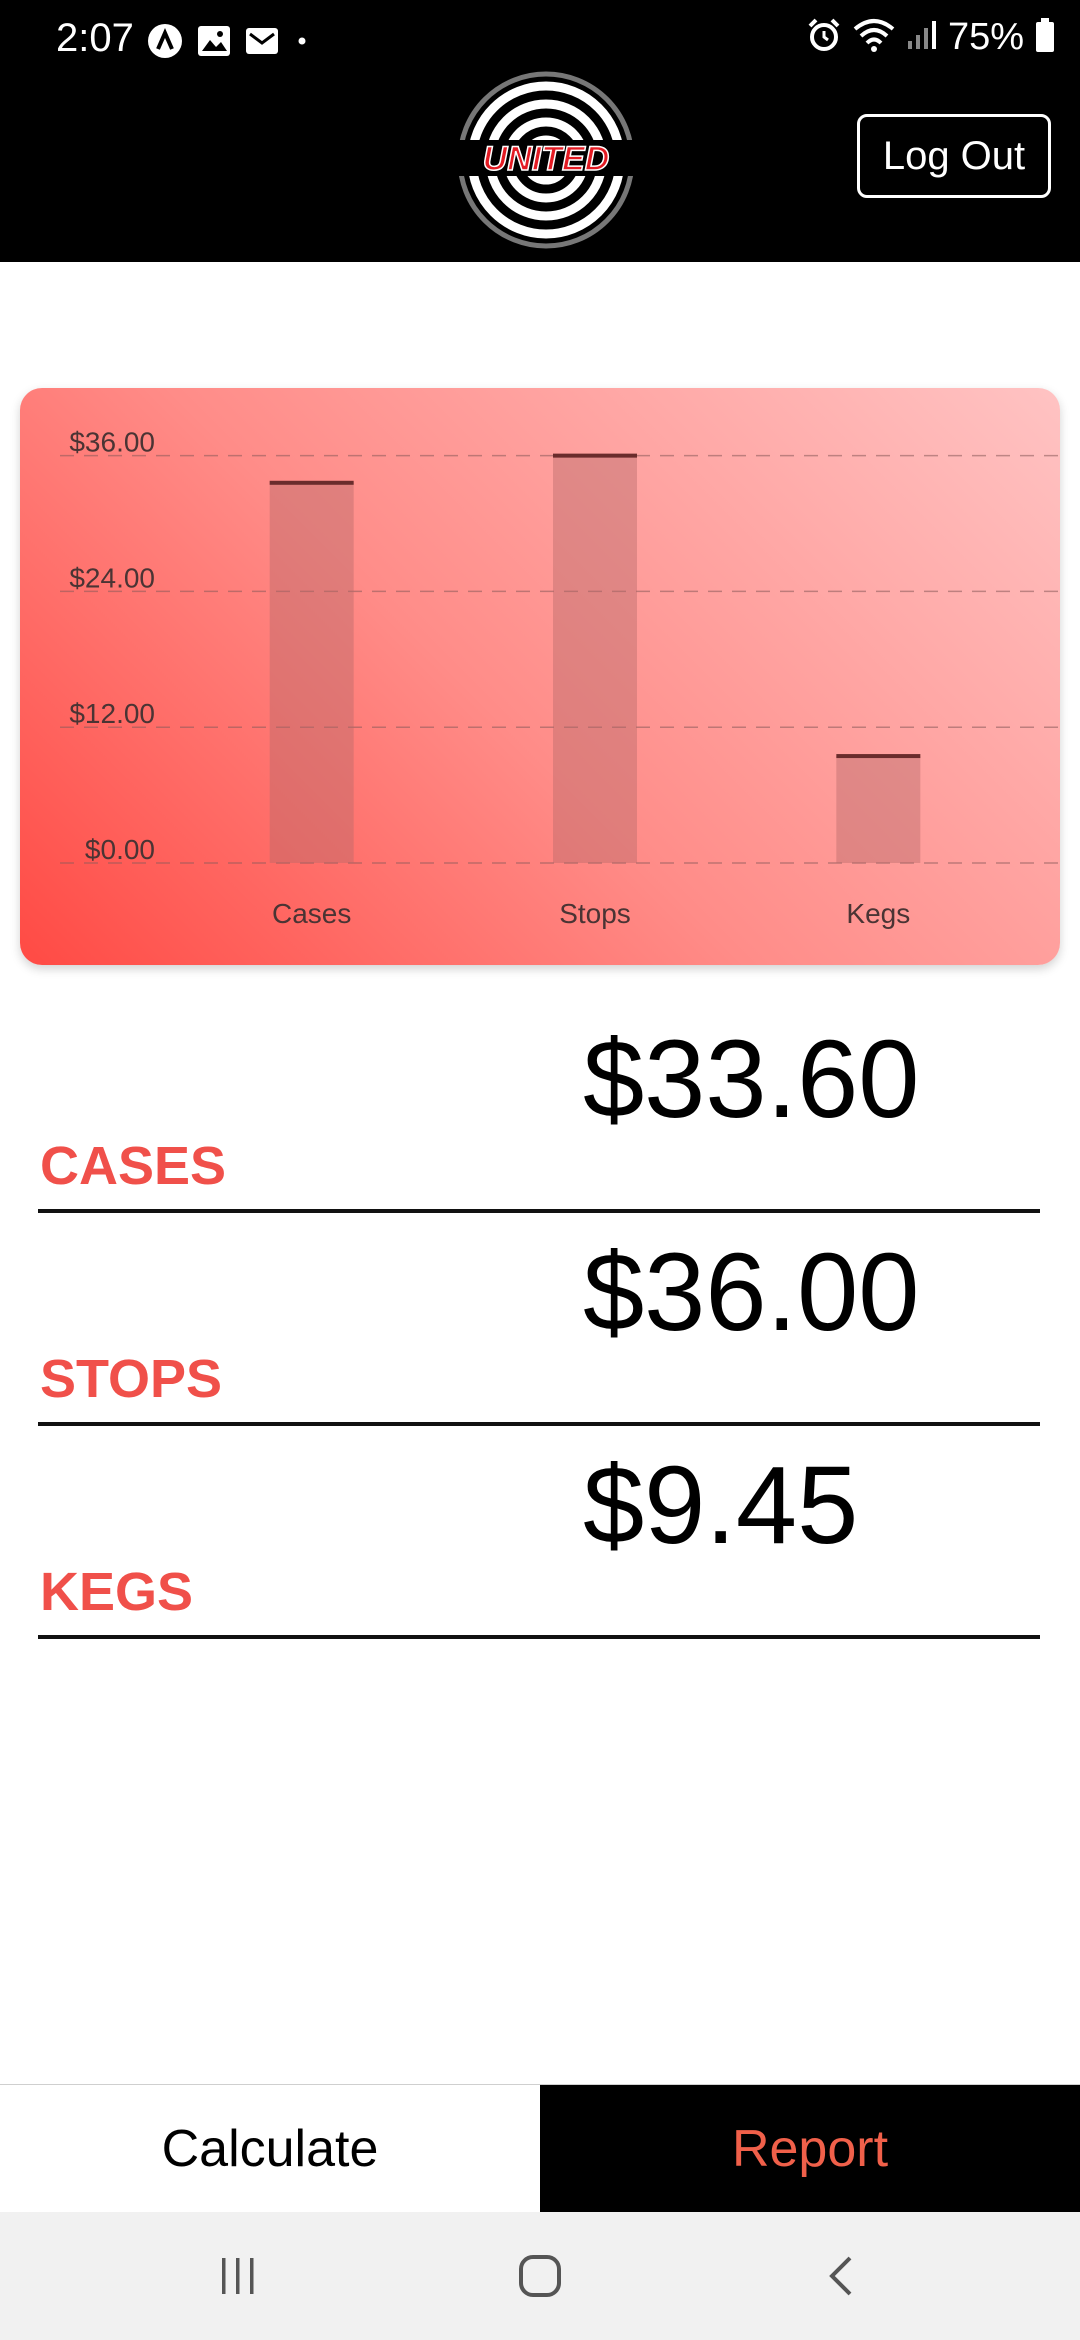  What do you see at coordinates (270, 2148) in the screenshot?
I see `tab-calculate: Calculate` at bounding box center [270, 2148].